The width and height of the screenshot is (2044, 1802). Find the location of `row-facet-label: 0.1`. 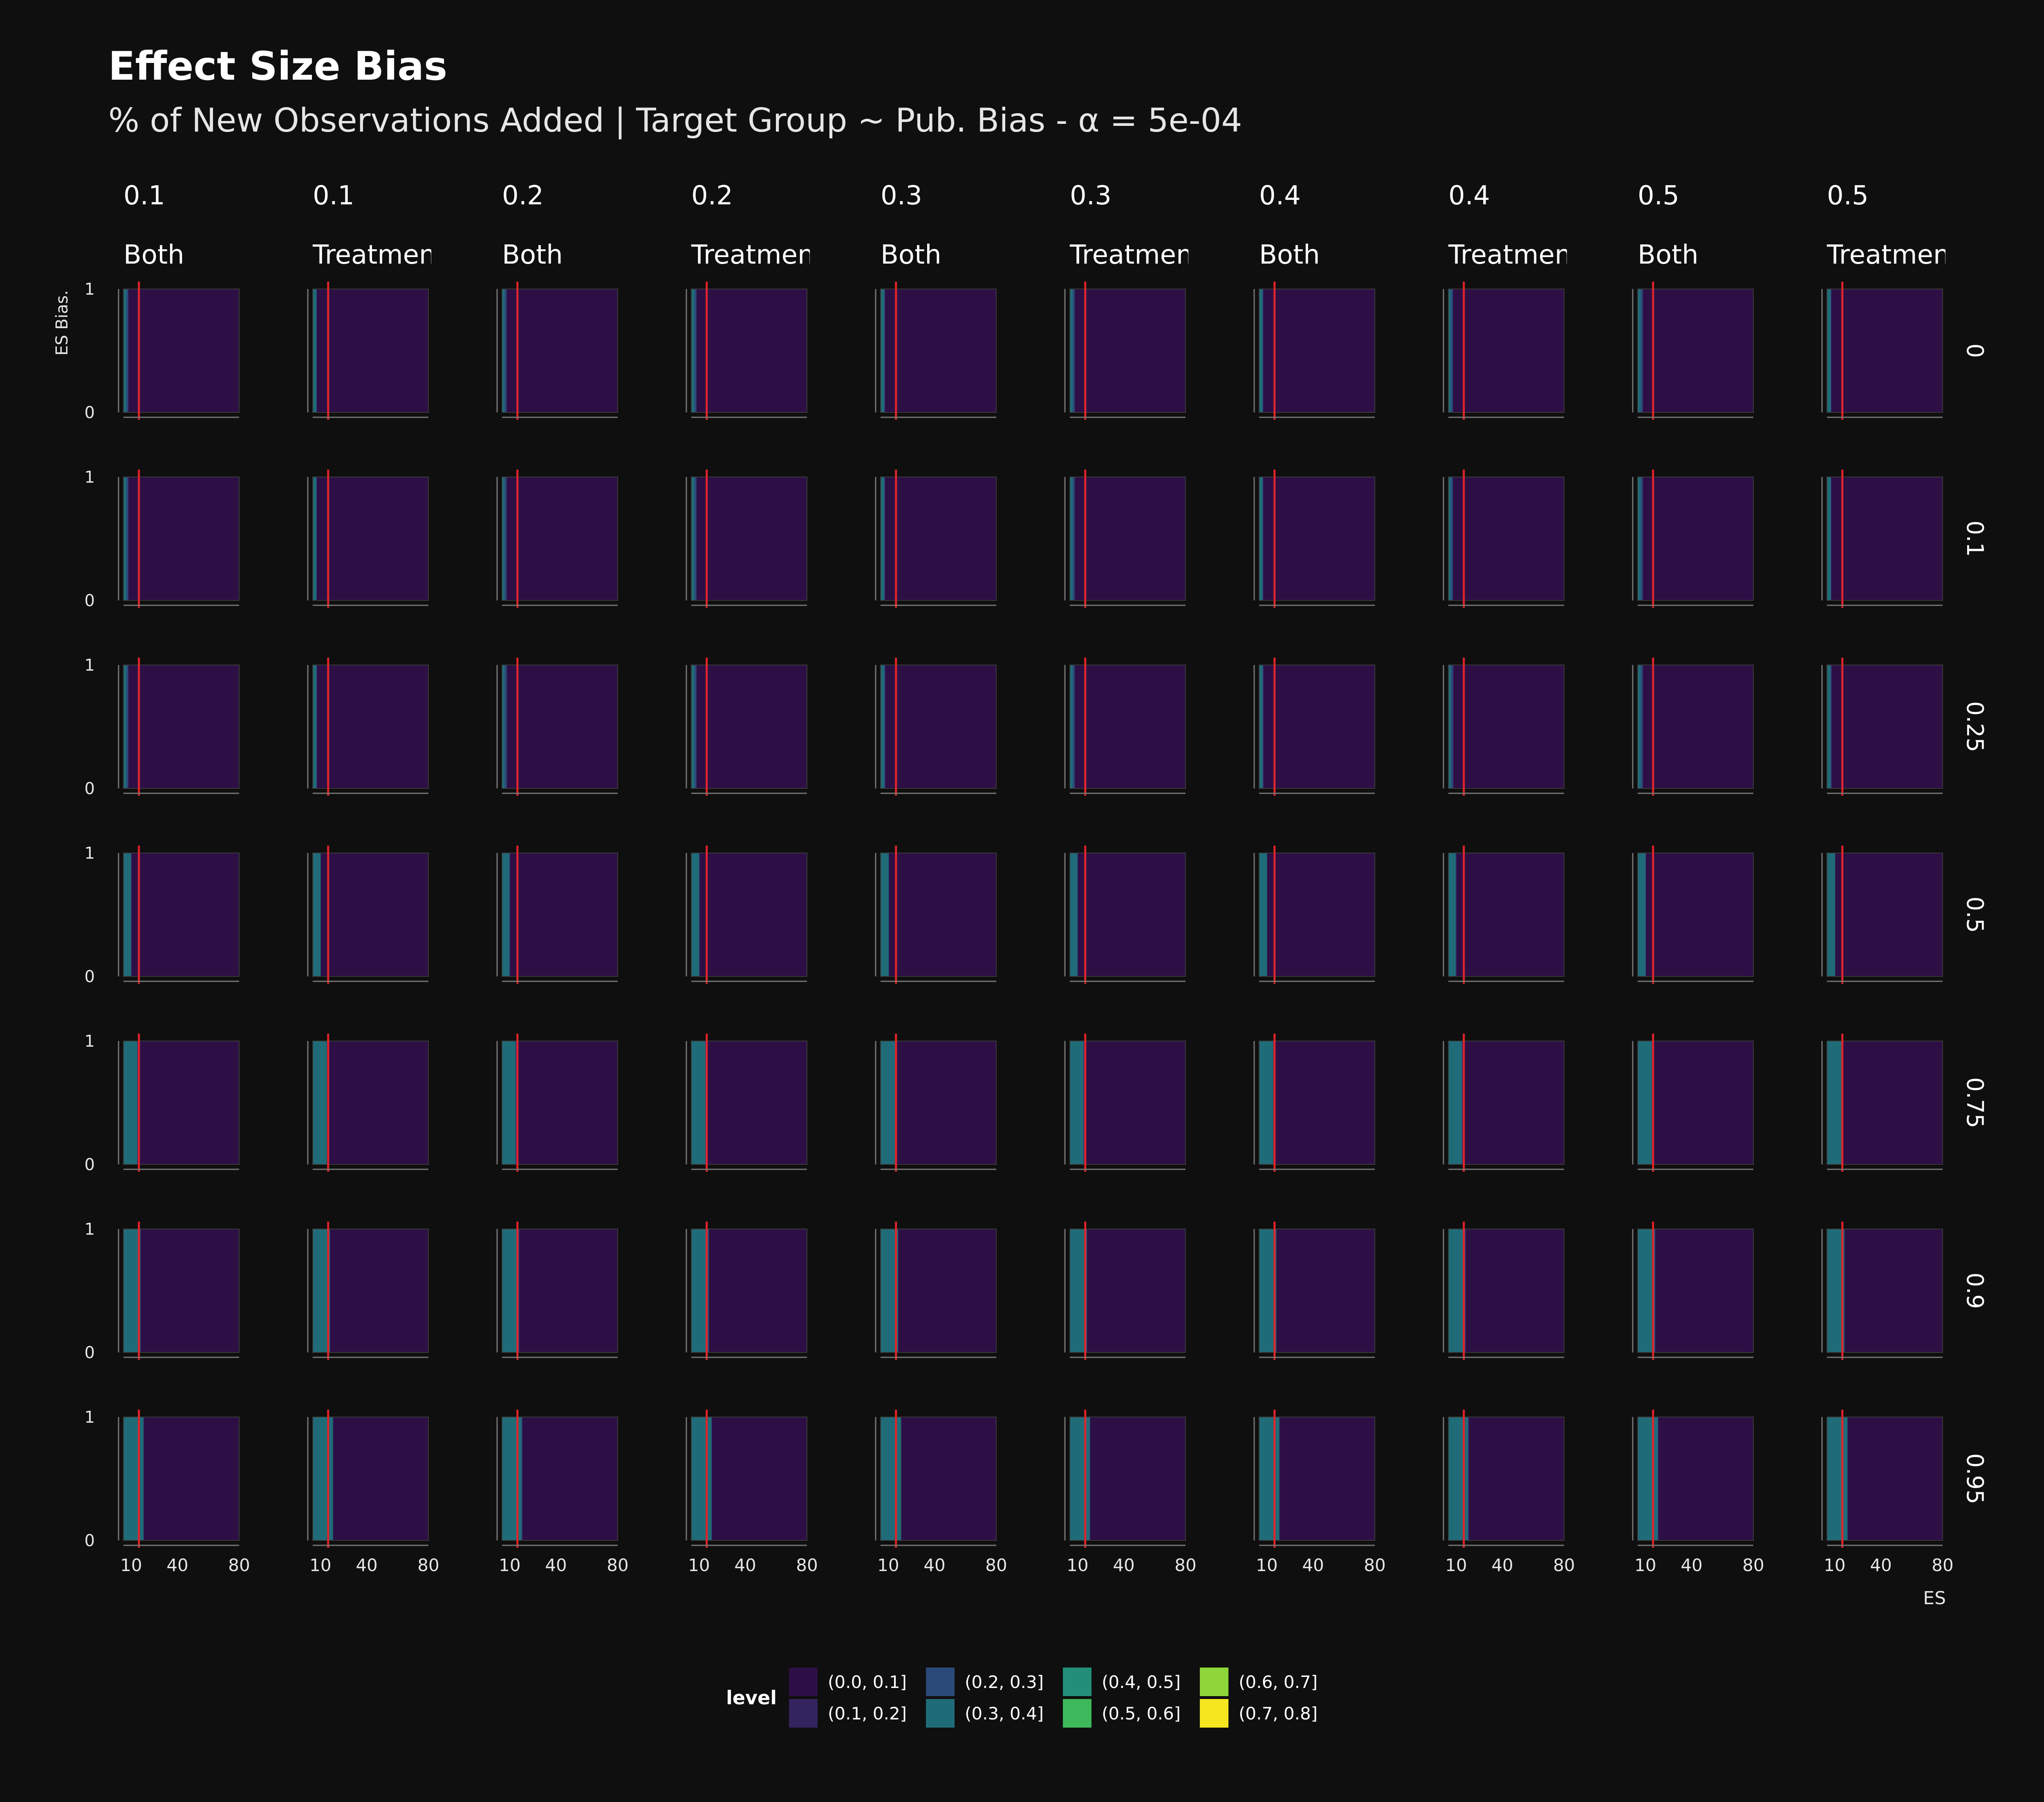

row-facet-label: 0.1 is located at coordinates (1974, 538).